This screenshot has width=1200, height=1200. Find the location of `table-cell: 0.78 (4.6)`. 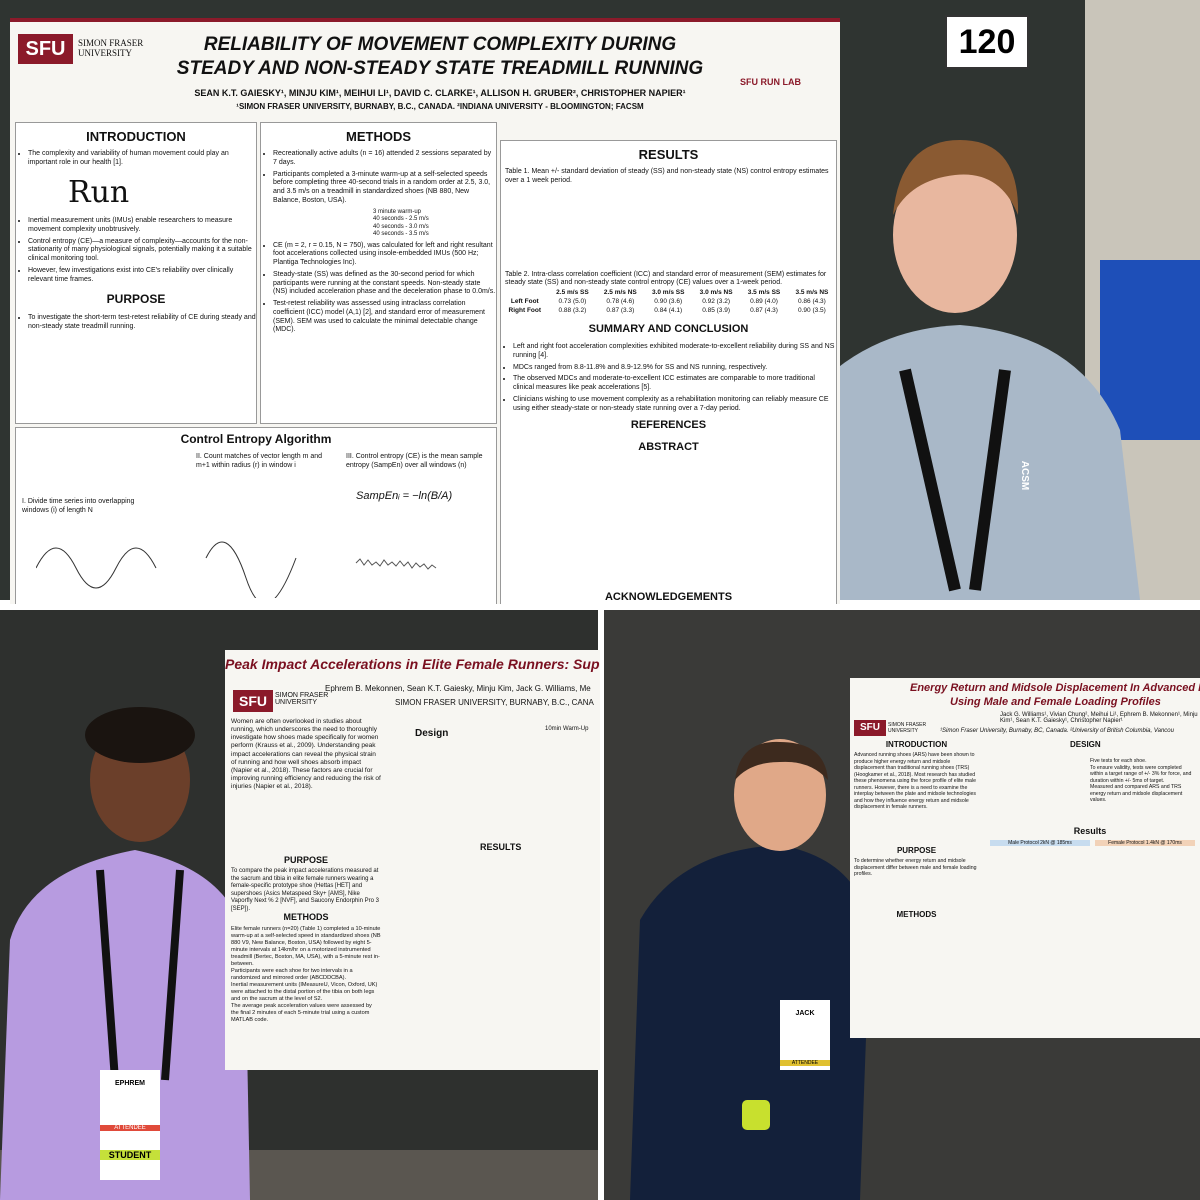

table-cell: 0.78 (4.6) is located at coordinates (620, 301).